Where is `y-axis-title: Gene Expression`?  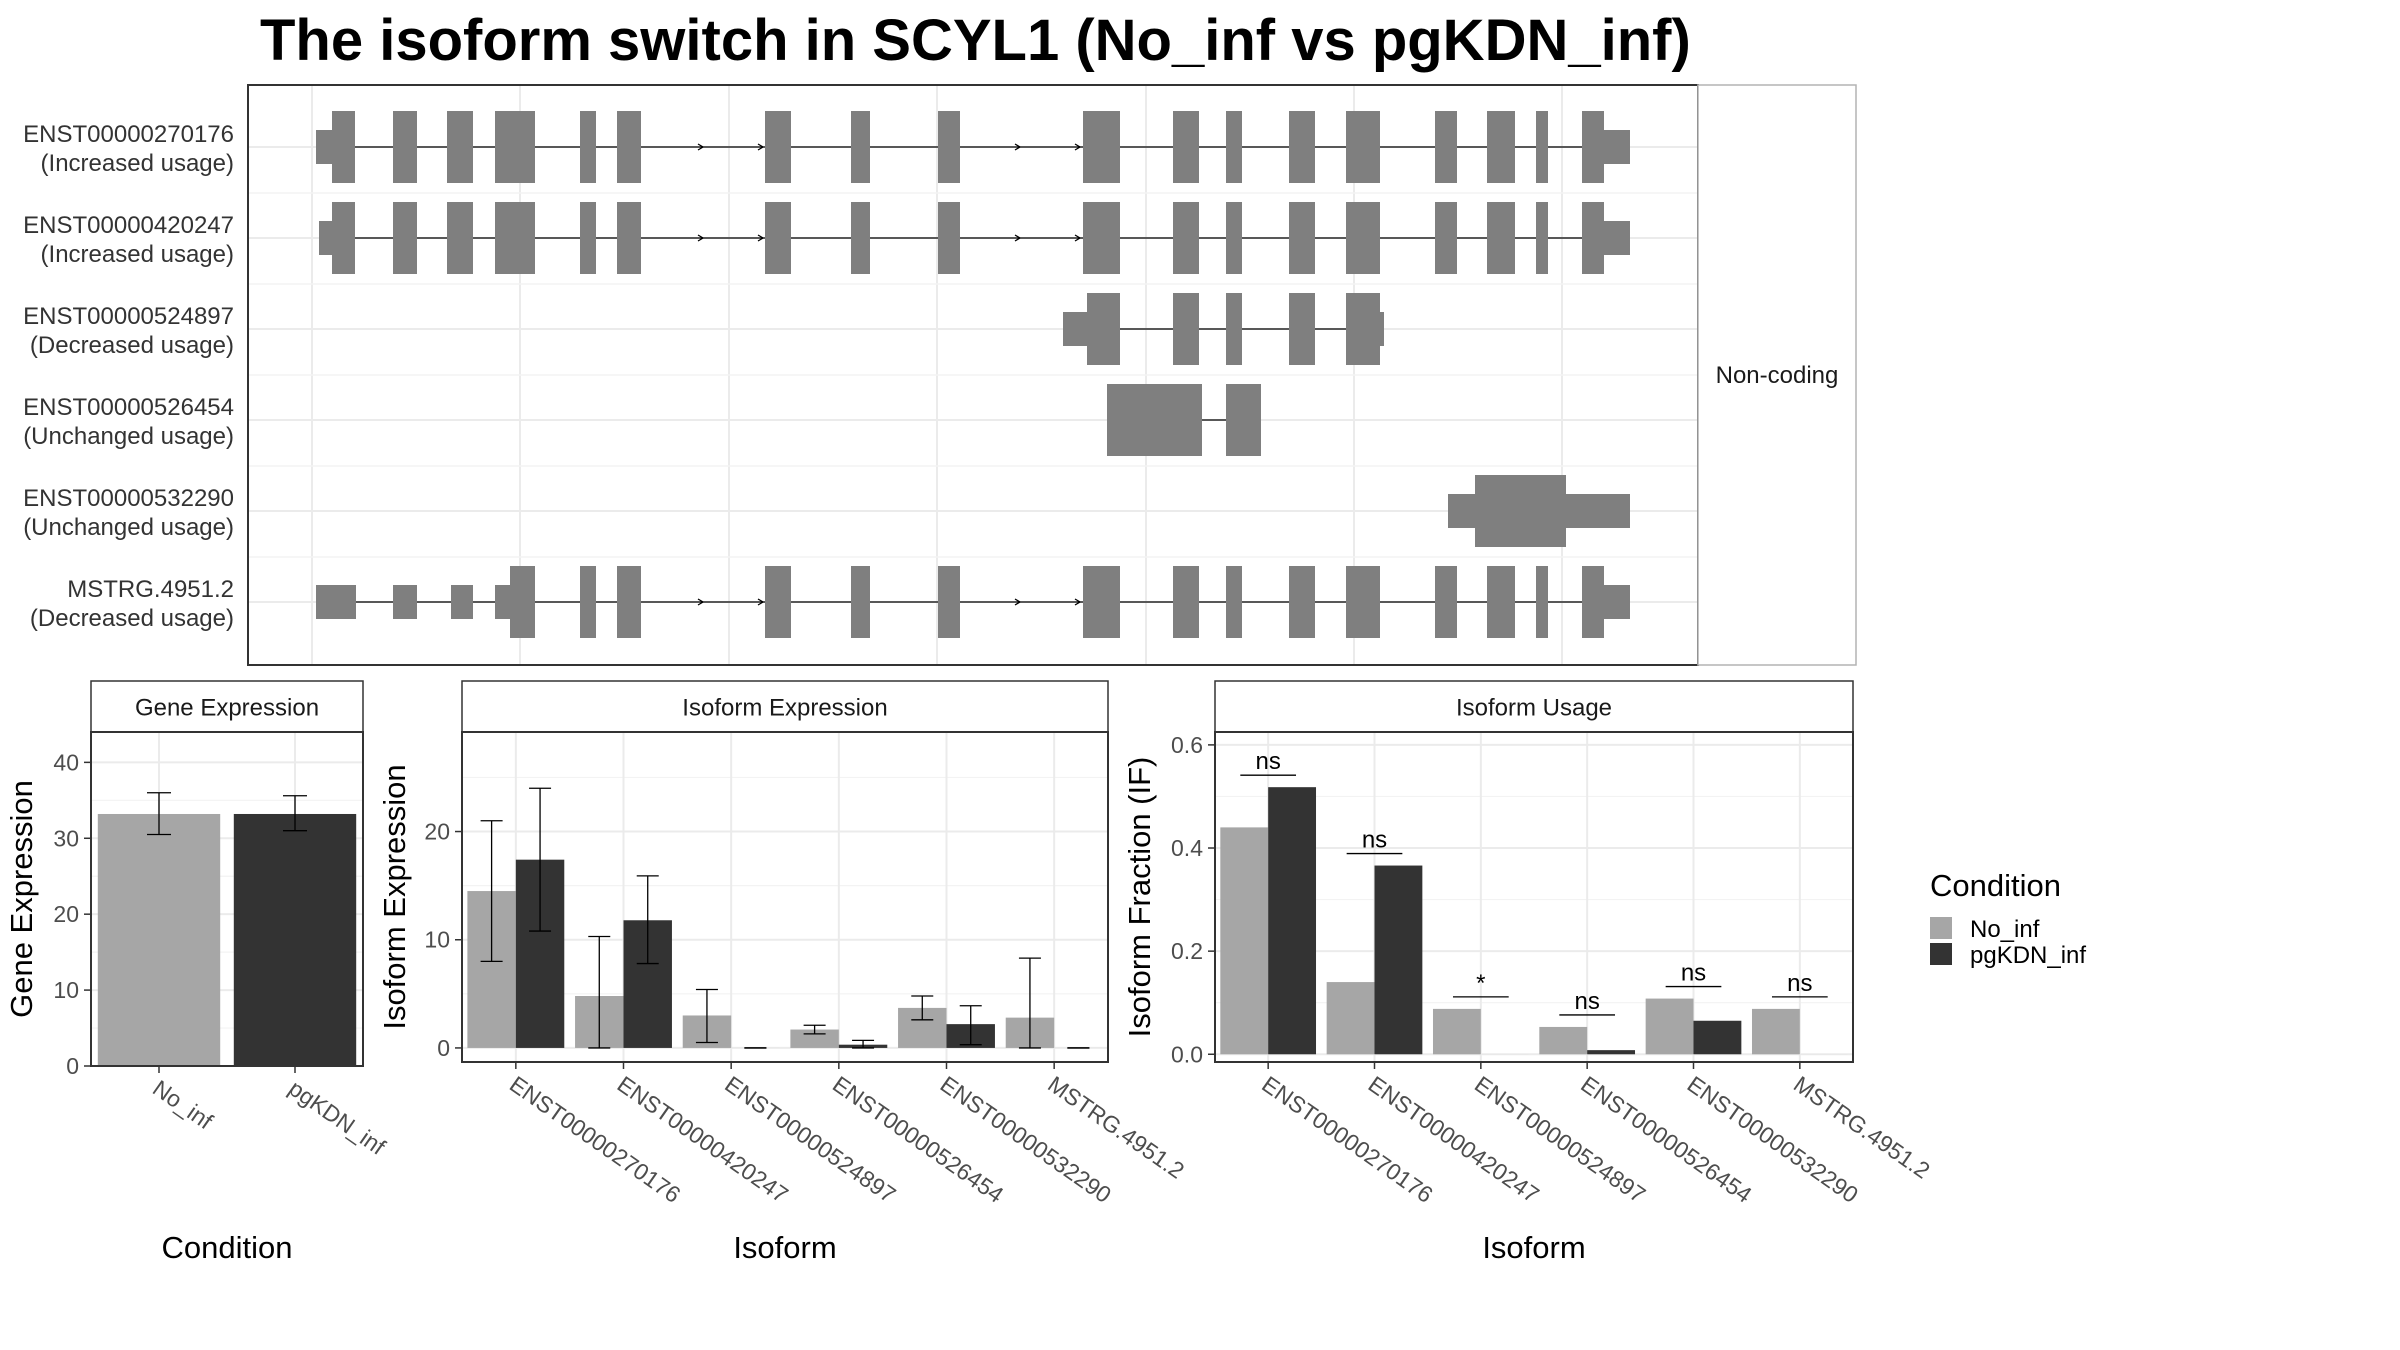 y-axis-title: Gene Expression is located at coordinates (21, 899).